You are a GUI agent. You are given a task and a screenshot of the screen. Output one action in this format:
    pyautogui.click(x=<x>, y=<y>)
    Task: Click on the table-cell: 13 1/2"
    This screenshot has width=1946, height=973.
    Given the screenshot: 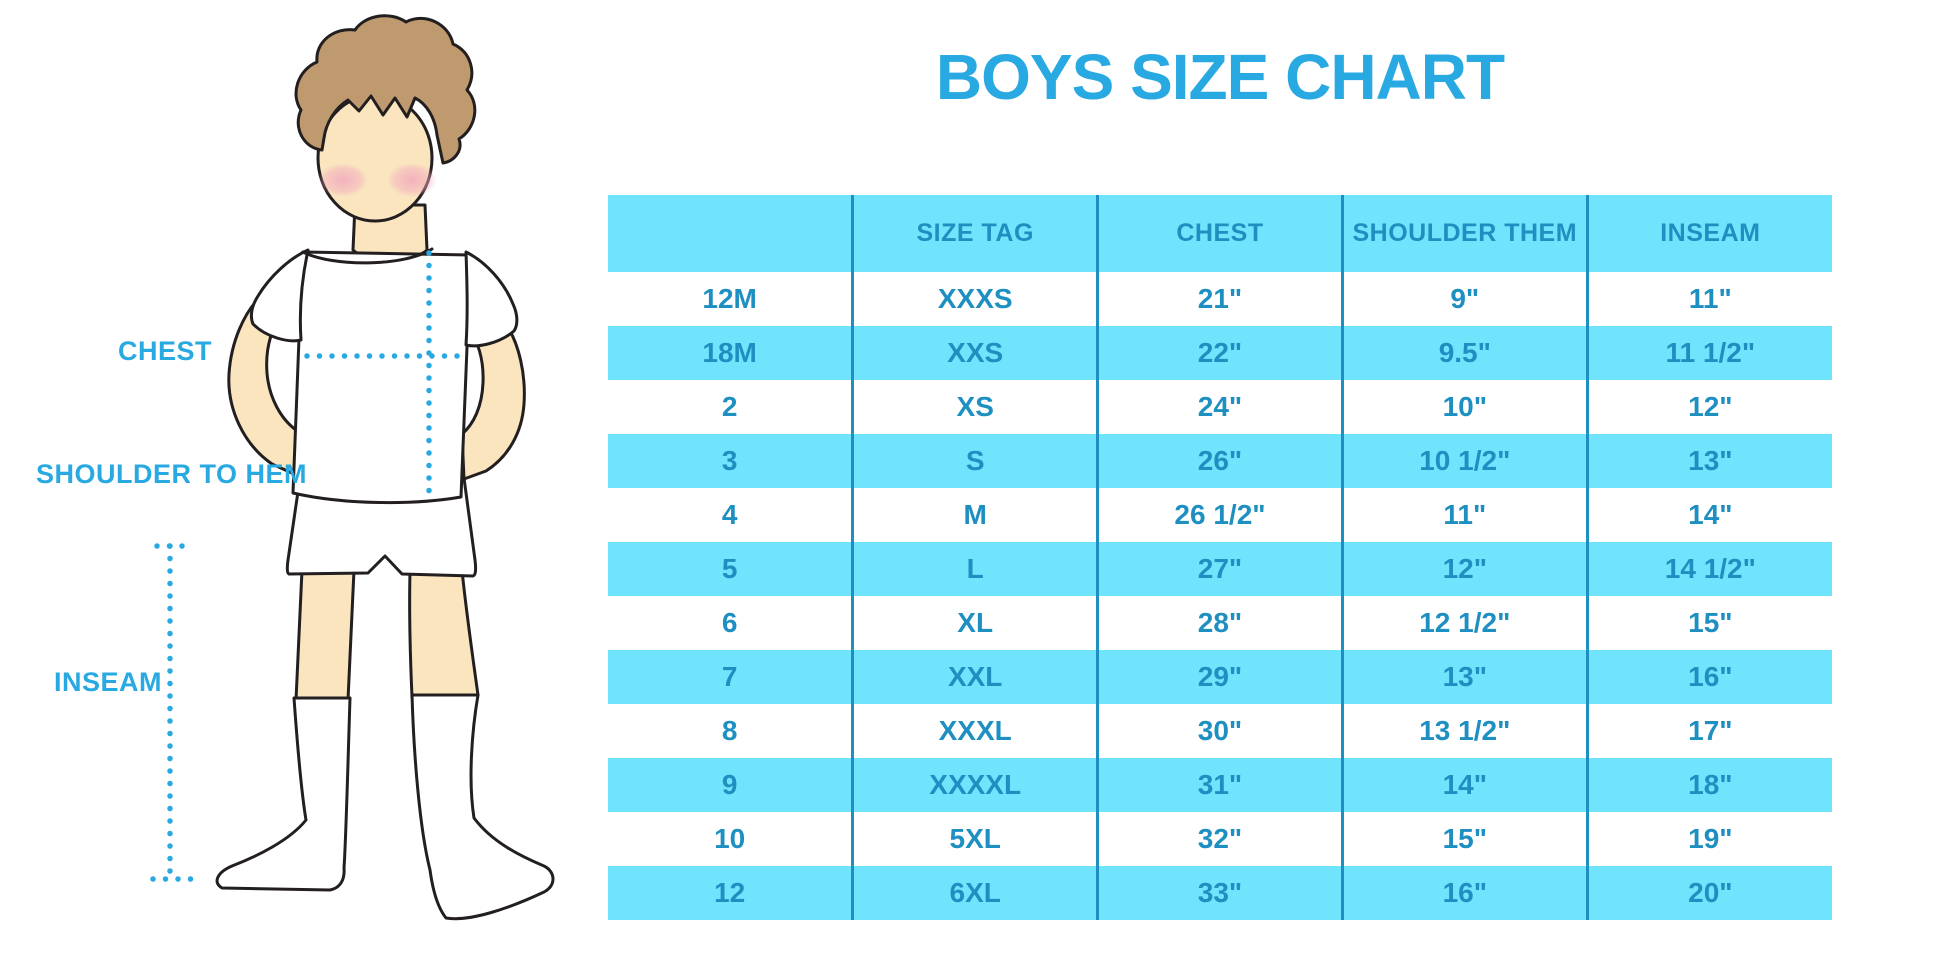 What is the action you would take?
    pyautogui.click(x=1464, y=731)
    